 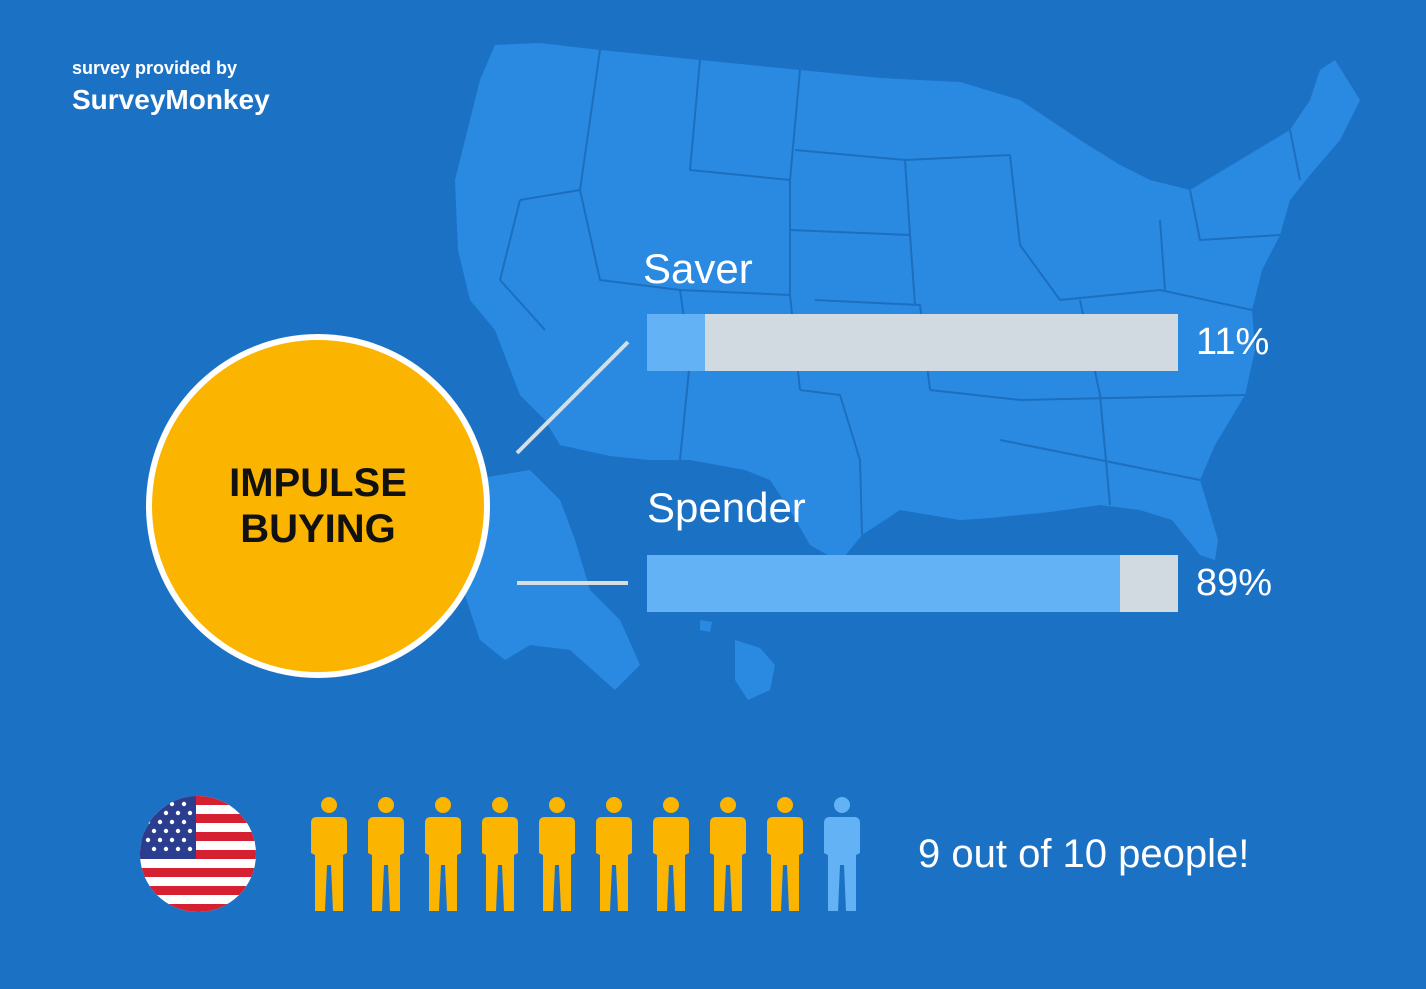 What do you see at coordinates (585, 854) in the screenshot?
I see `people-pictogram` at bounding box center [585, 854].